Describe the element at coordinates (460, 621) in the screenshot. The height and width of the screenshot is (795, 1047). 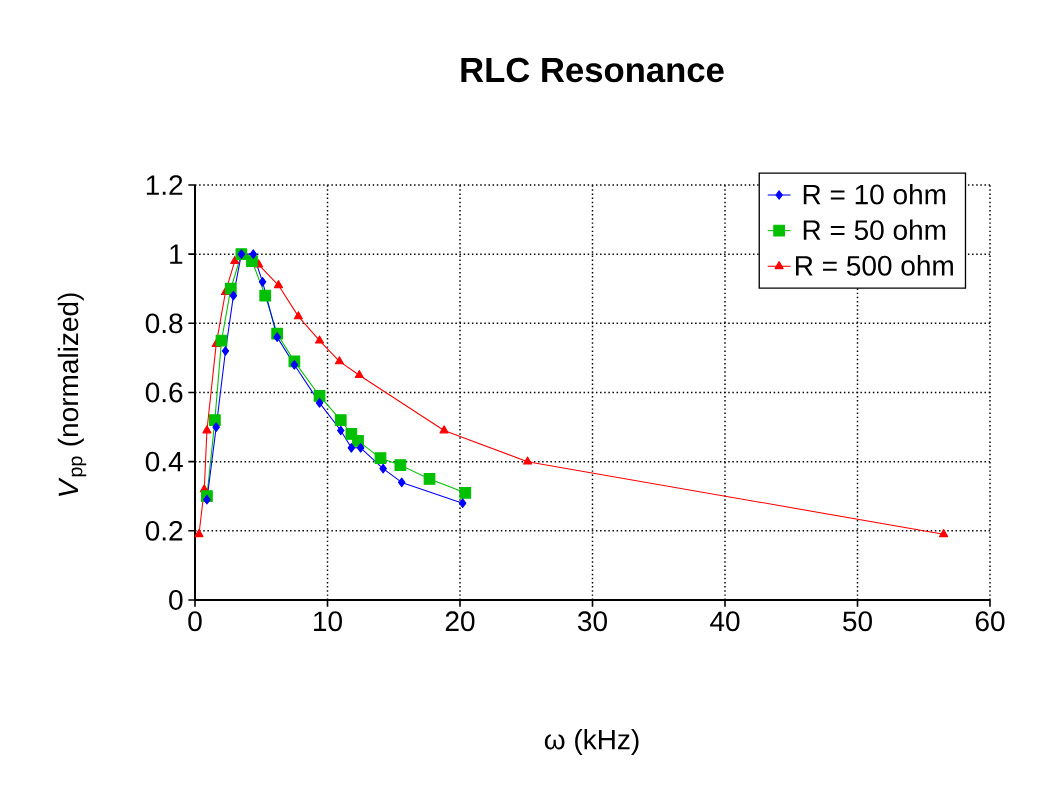
I see `x-tick-label: 20` at that location.